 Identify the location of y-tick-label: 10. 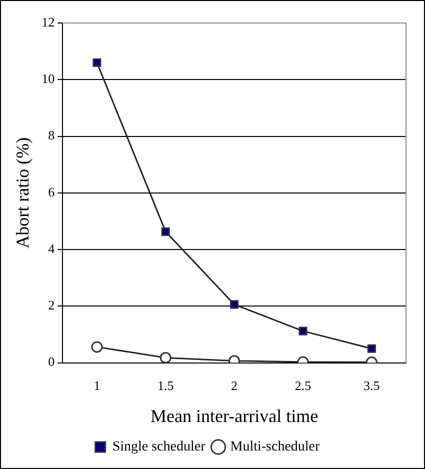
(48, 78).